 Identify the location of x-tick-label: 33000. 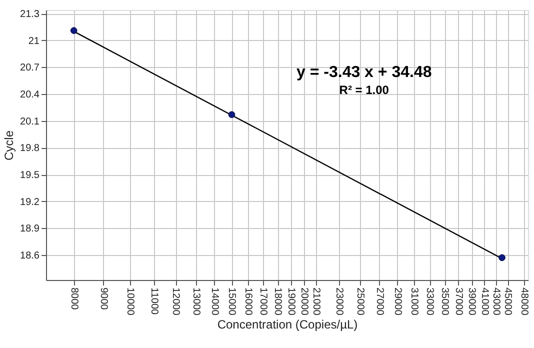
(430, 302).